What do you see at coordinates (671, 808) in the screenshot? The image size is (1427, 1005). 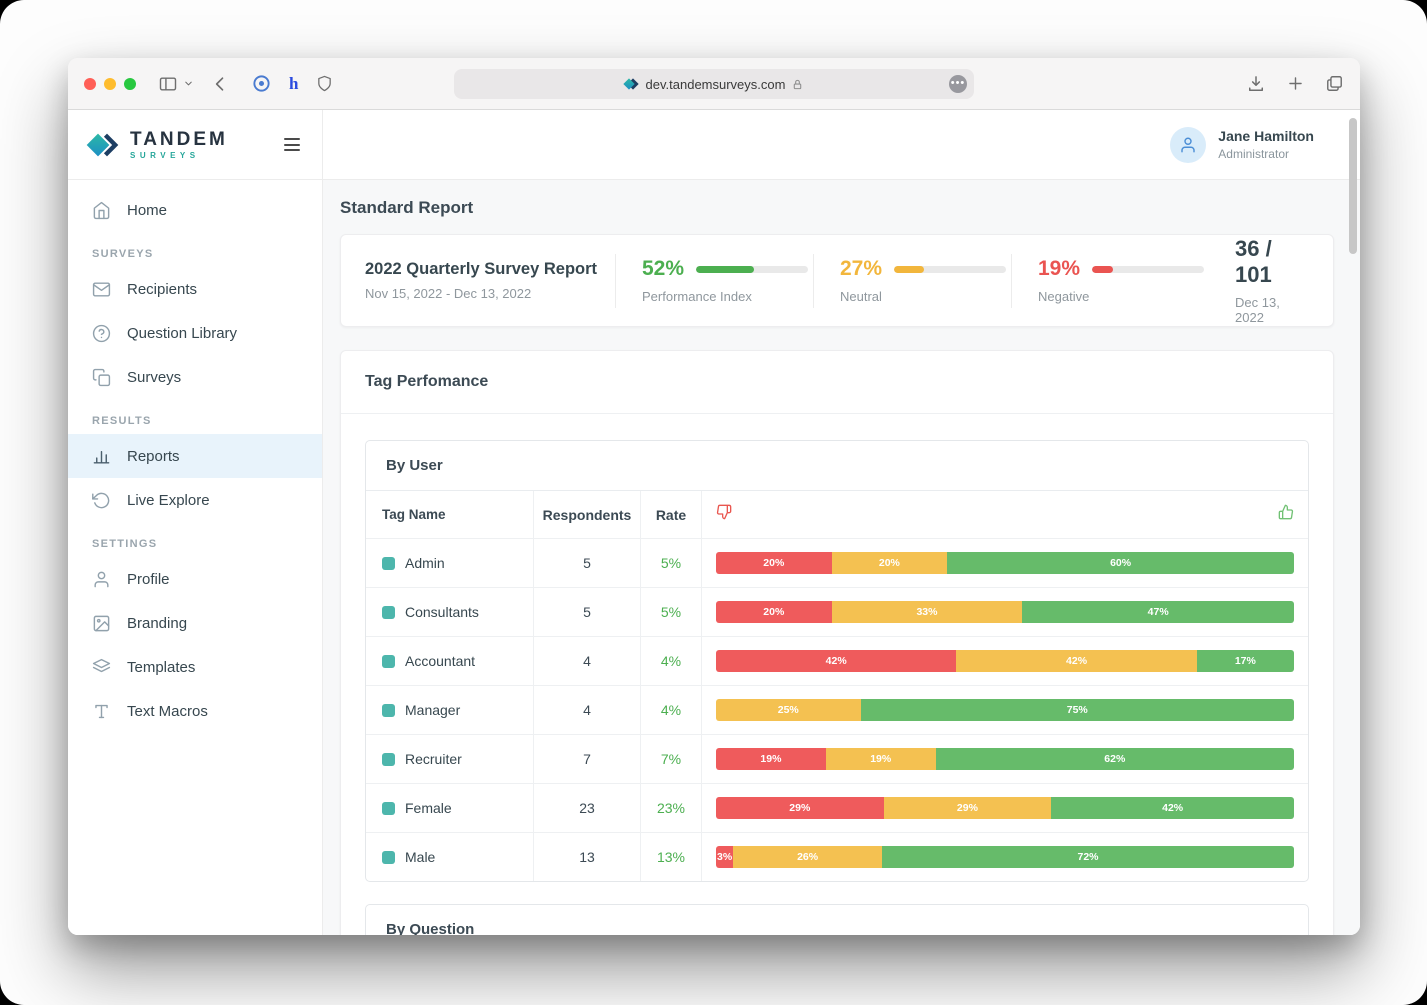 I see `rate-cell: 23%` at bounding box center [671, 808].